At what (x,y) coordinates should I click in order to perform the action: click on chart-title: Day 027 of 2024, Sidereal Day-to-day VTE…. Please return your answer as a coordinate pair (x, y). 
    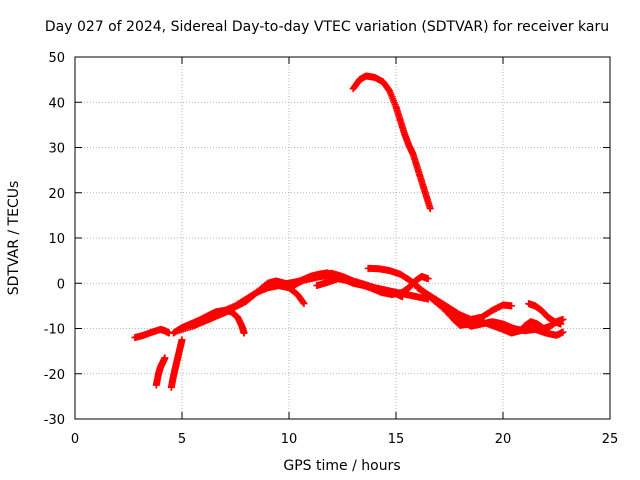
    Looking at the image, I should click on (327, 27).